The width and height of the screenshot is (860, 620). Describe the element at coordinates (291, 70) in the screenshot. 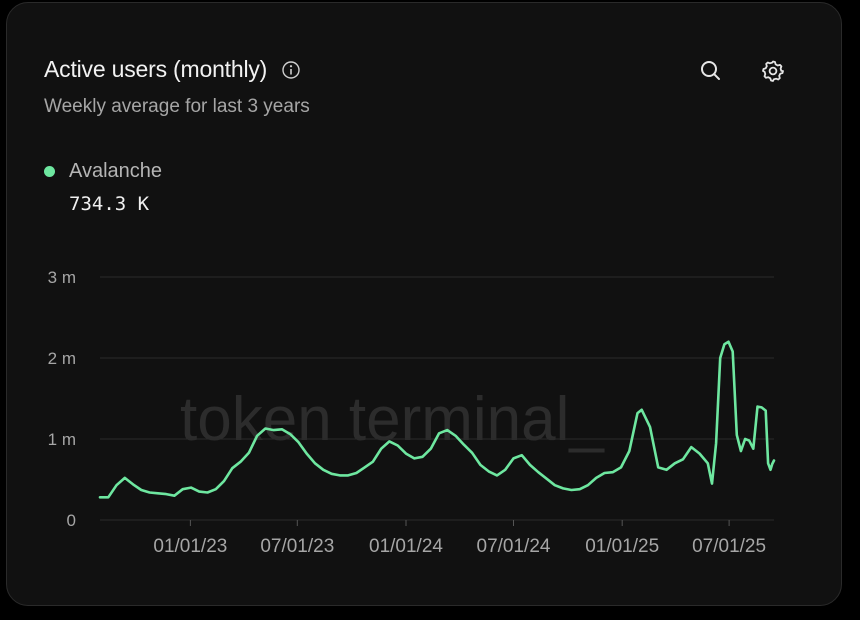

I see `info-icon` at that location.